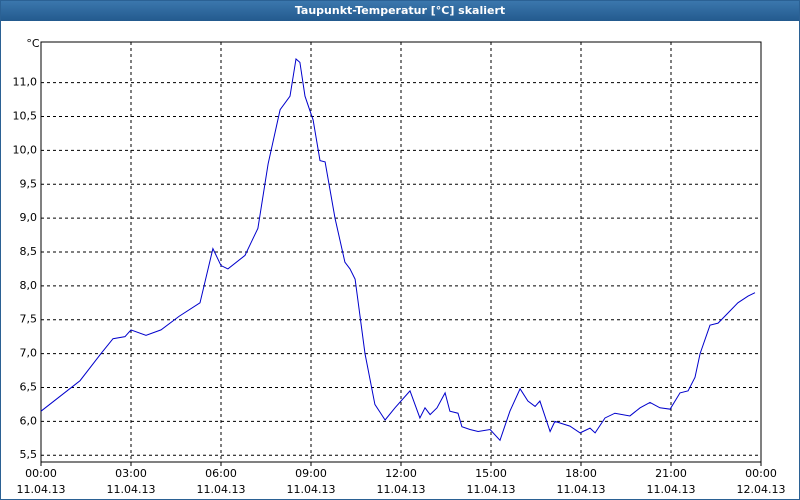 This screenshot has height=500, width=800. Describe the element at coordinates (29, 217) in the screenshot. I see `y-tick-label: 9,0` at that location.